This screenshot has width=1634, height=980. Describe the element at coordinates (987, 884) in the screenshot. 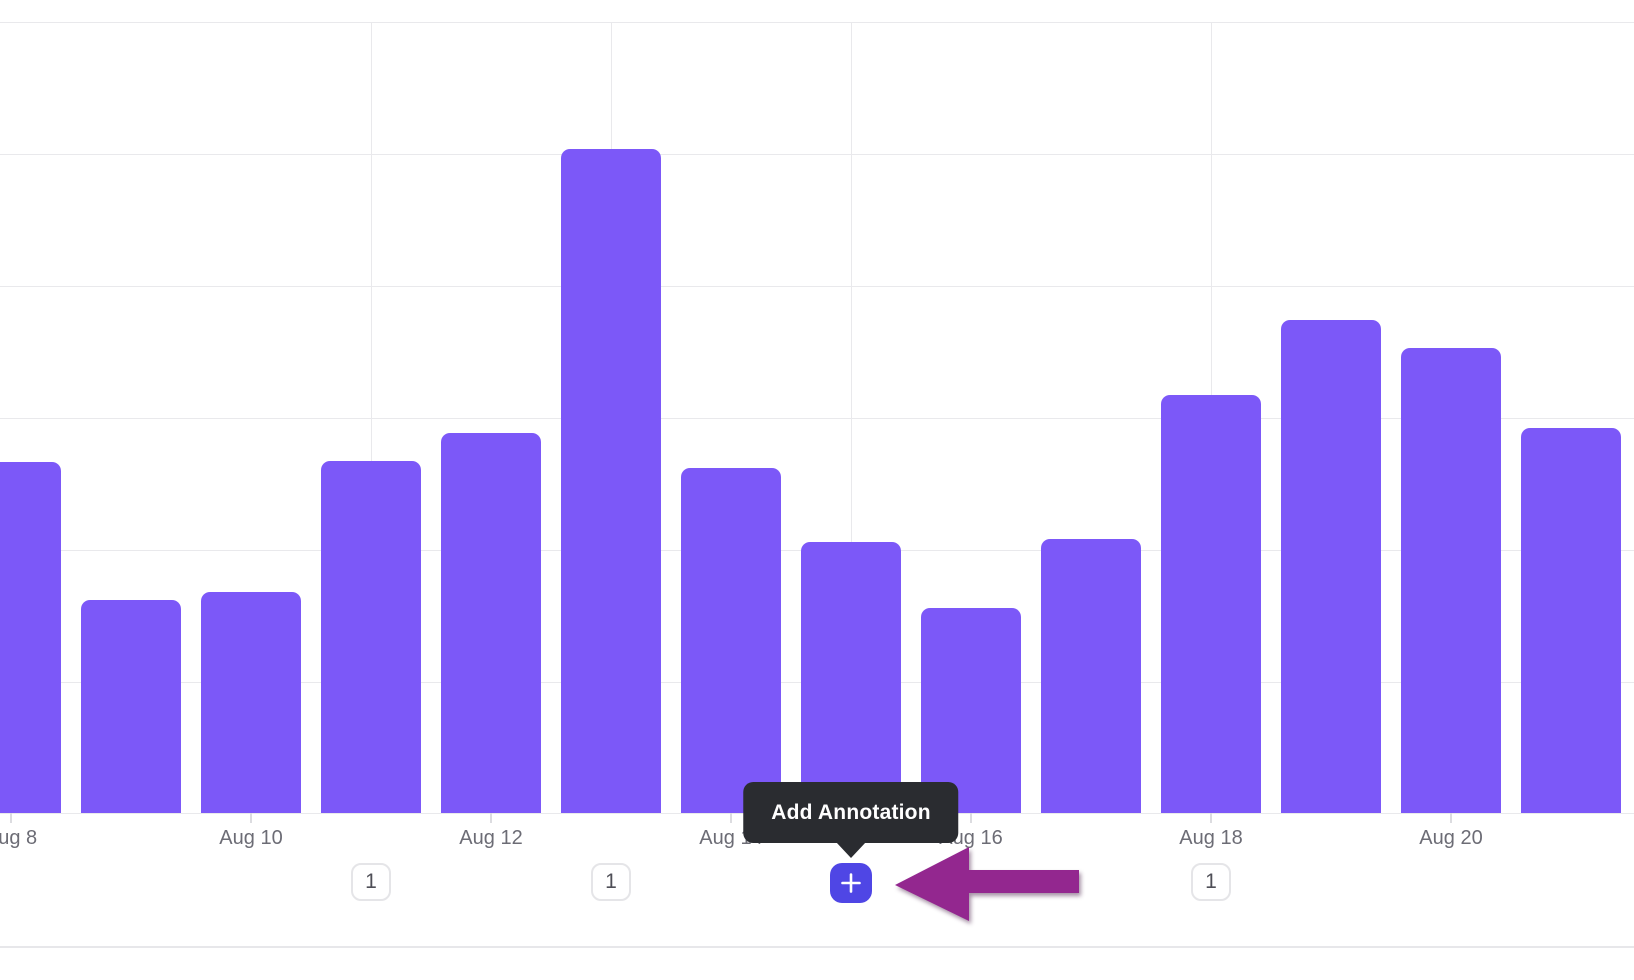

I see `pointer-arrow-annotation` at that location.